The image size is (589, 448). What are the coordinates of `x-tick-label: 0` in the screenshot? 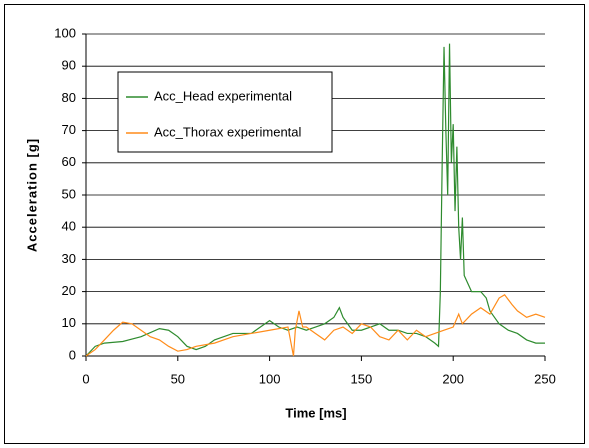 It's located at (85, 378).